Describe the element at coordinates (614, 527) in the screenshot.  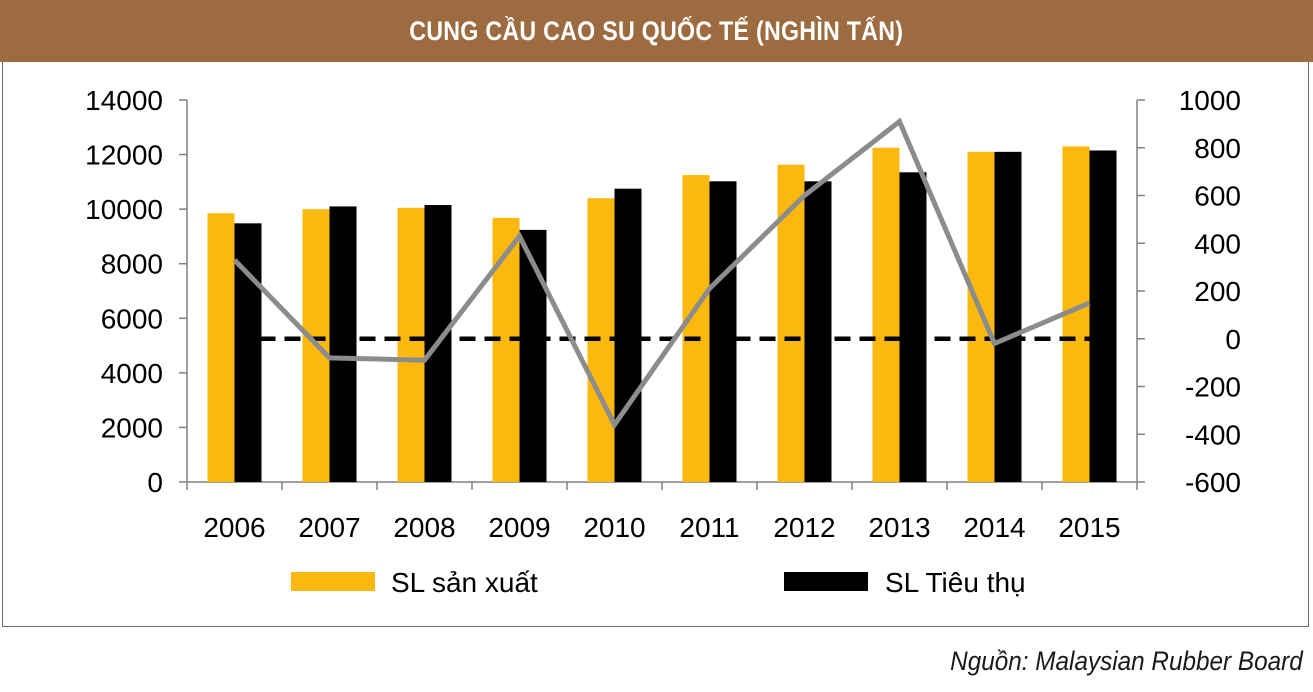
I see `x-tick-label: 2010` at that location.